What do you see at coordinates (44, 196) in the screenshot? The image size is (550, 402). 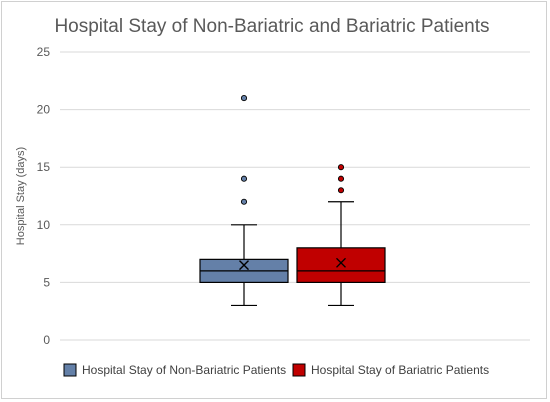 I see `y-axis-ticks: 0 5 10 15 20 25` at bounding box center [44, 196].